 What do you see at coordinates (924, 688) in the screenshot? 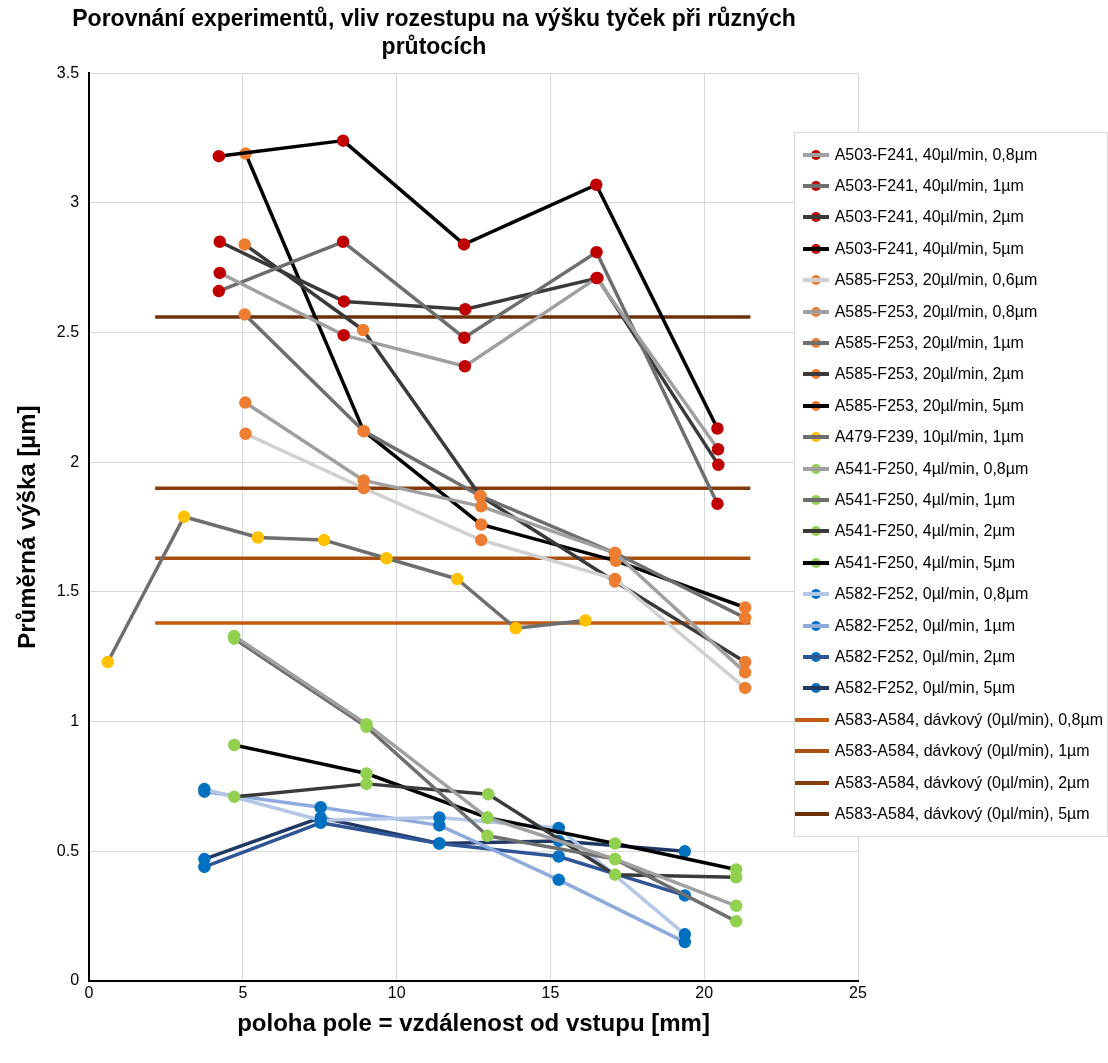
I see `legend-label: A582-F252, 0µl/min, 5µm` at bounding box center [924, 688].